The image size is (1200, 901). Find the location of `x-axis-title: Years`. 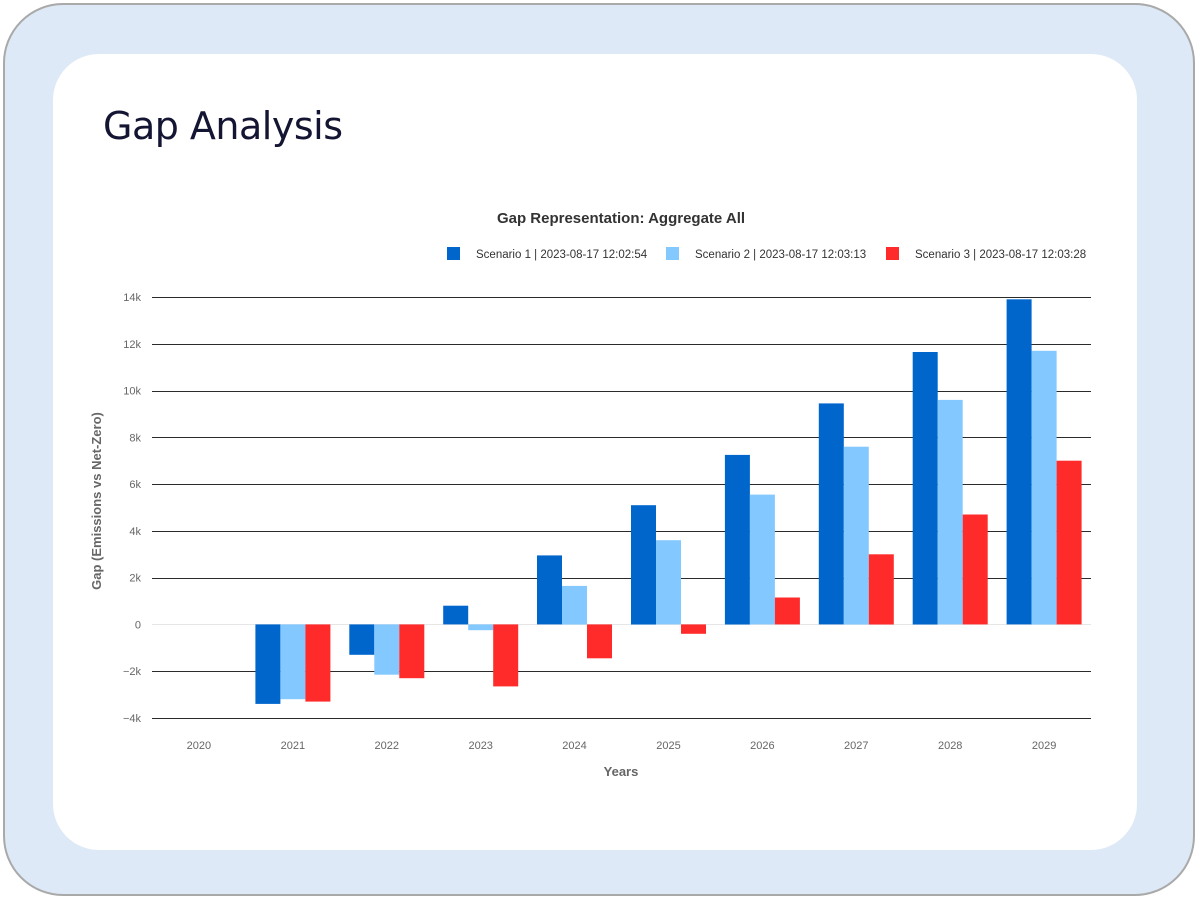

x-axis-title: Years is located at coordinates (621, 771).